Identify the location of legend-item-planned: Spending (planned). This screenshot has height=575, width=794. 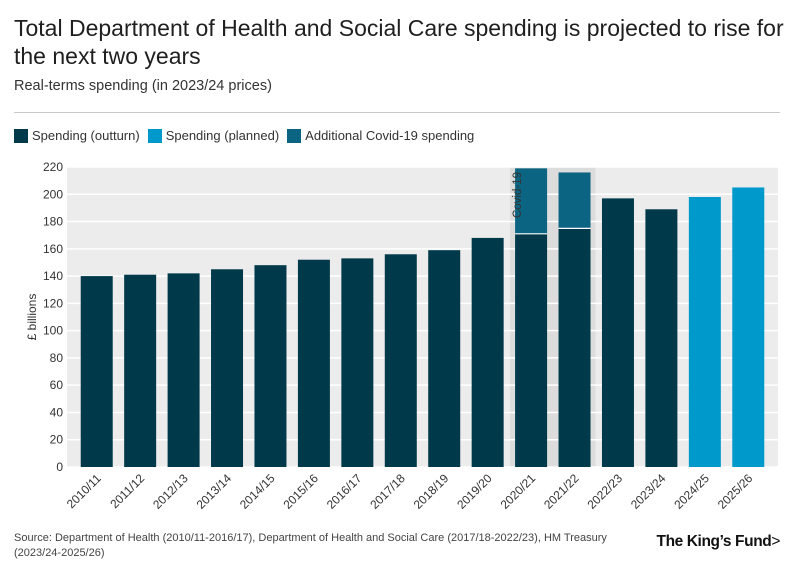
(213, 135).